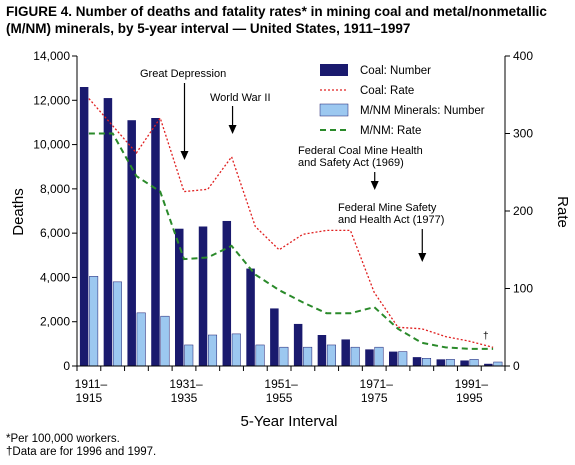 This screenshot has height=465, width=575. What do you see at coordinates (240, 98) in the screenshot?
I see `annotation-world-war-ii: World War II` at bounding box center [240, 98].